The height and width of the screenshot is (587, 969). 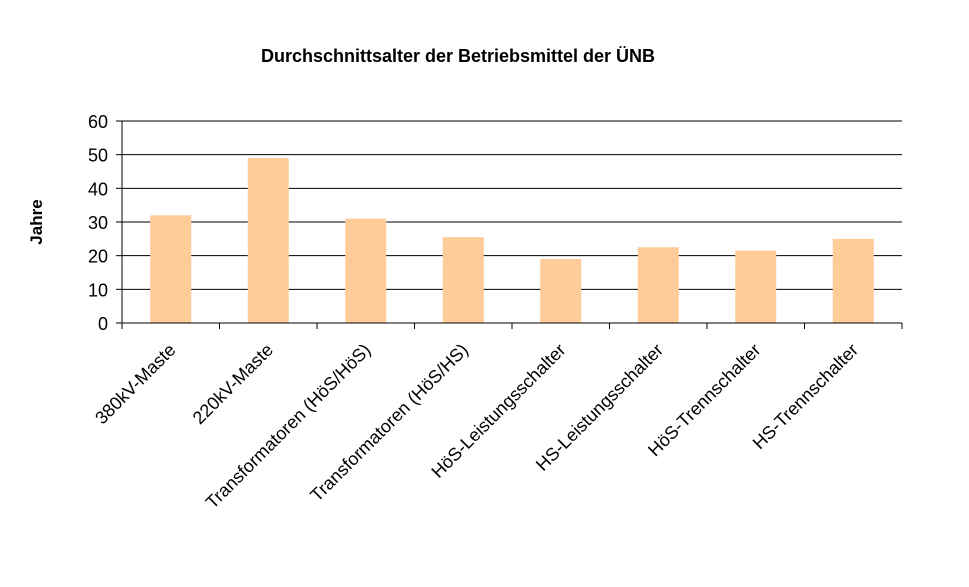 I want to click on category-label: 380kV-Maste, so click(x=135, y=384).